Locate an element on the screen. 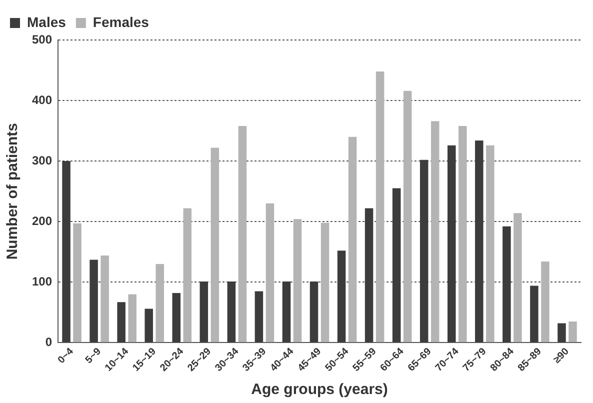  y-tick-label: 300 is located at coordinates (42, 160).